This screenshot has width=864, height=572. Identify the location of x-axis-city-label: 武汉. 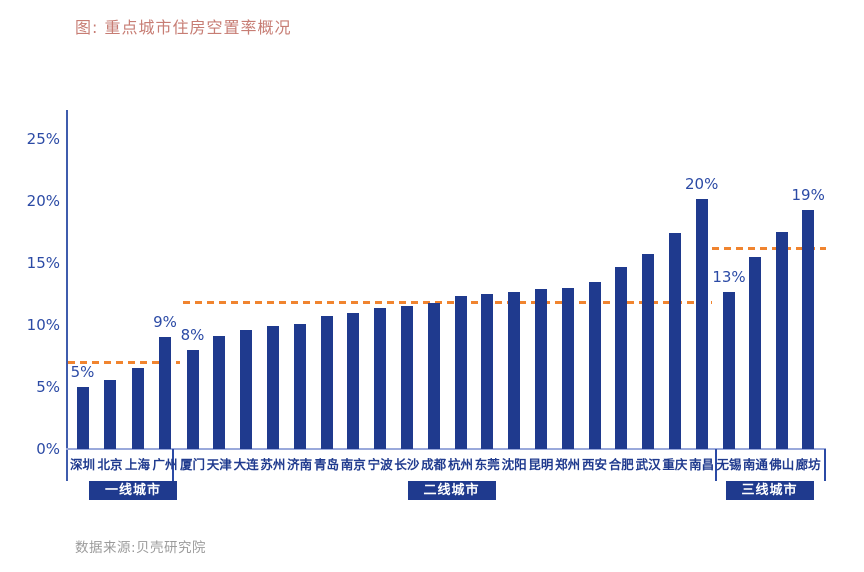
(648, 464).